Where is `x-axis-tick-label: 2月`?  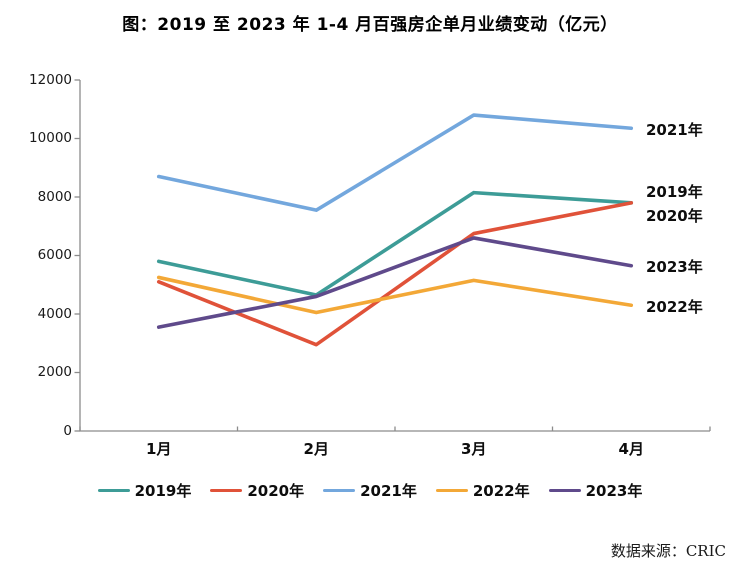
x-axis-tick-label: 2月 is located at coordinates (316, 449).